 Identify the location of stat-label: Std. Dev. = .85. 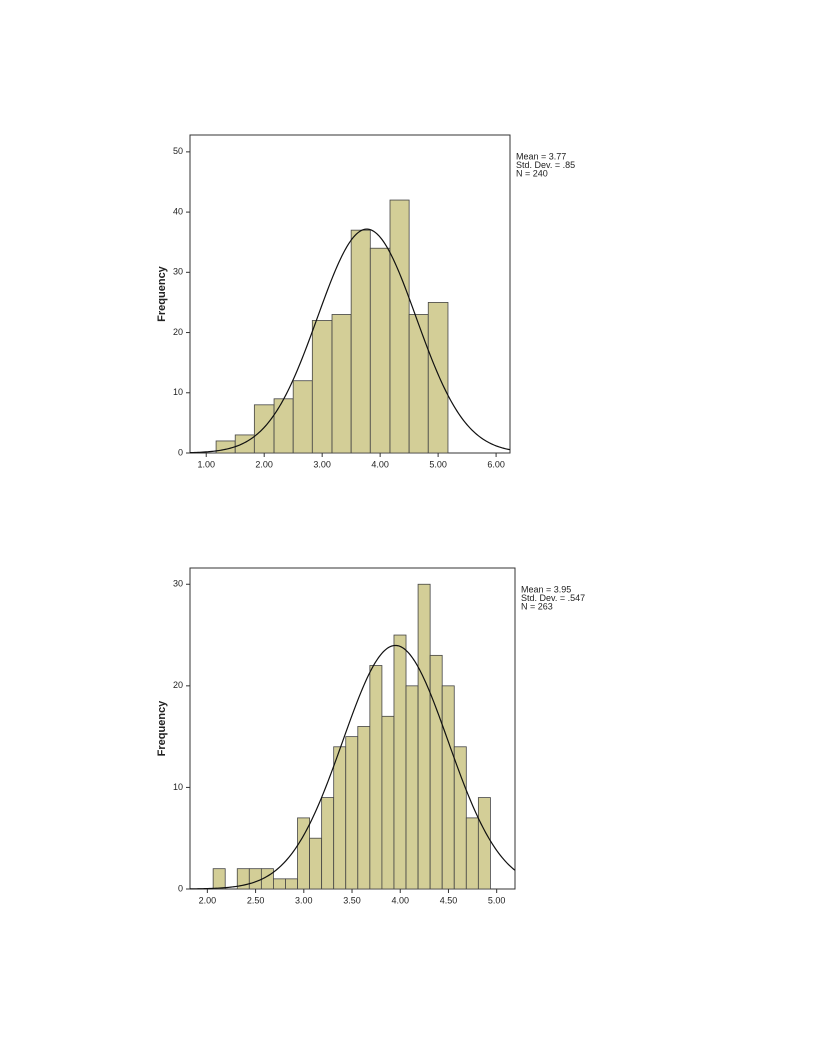
(545, 165).